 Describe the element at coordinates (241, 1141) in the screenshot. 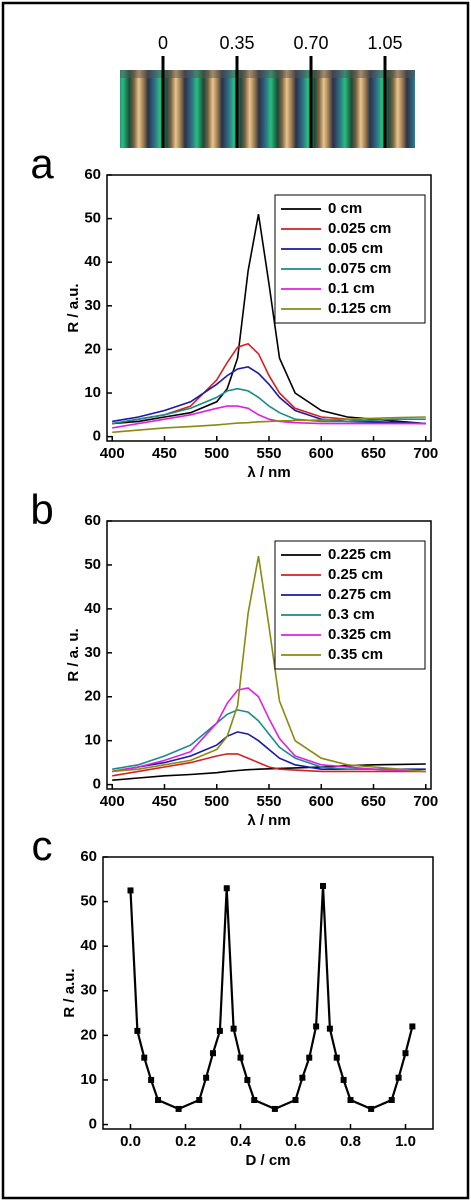

I see `x-tick-label: 0.4` at that location.